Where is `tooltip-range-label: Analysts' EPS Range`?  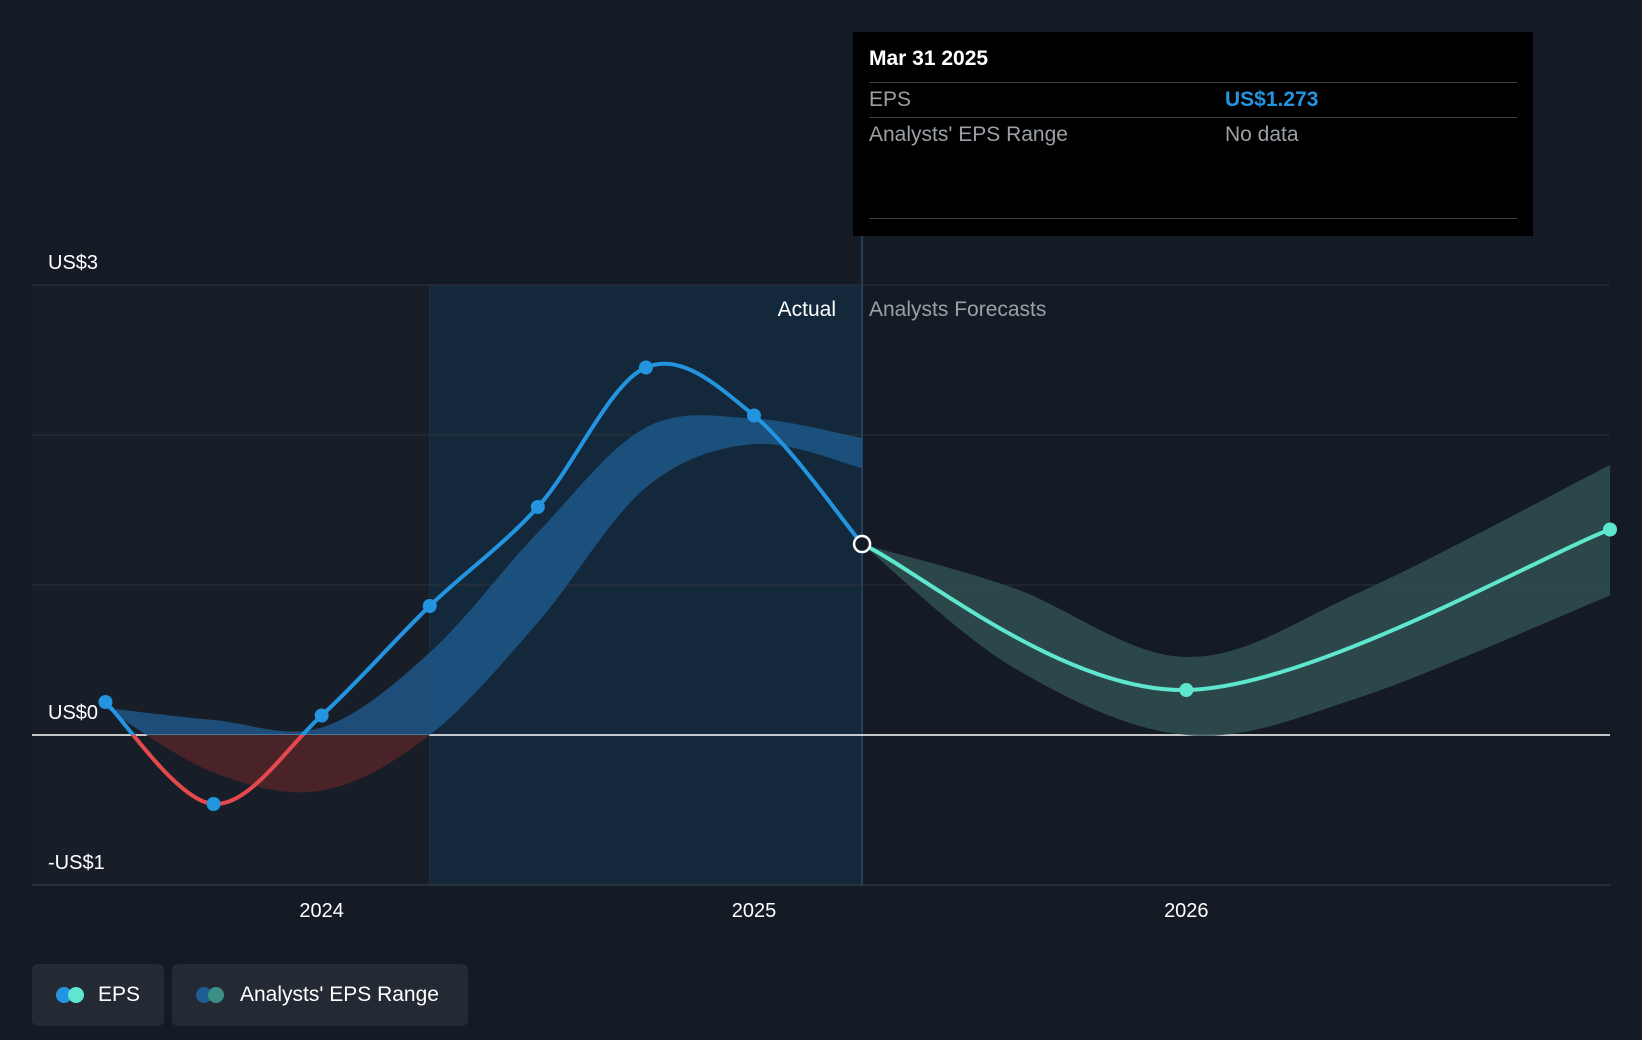
tooltip-range-label: Analysts' EPS Range is located at coordinates (968, 134).